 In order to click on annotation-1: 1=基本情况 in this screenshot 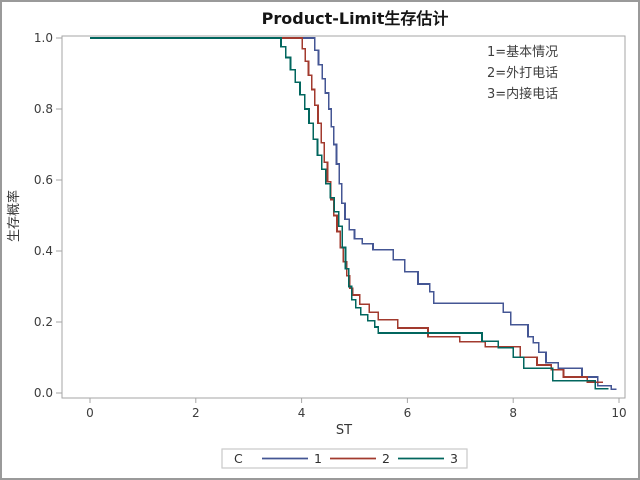, I will do `click(522, 52)`.